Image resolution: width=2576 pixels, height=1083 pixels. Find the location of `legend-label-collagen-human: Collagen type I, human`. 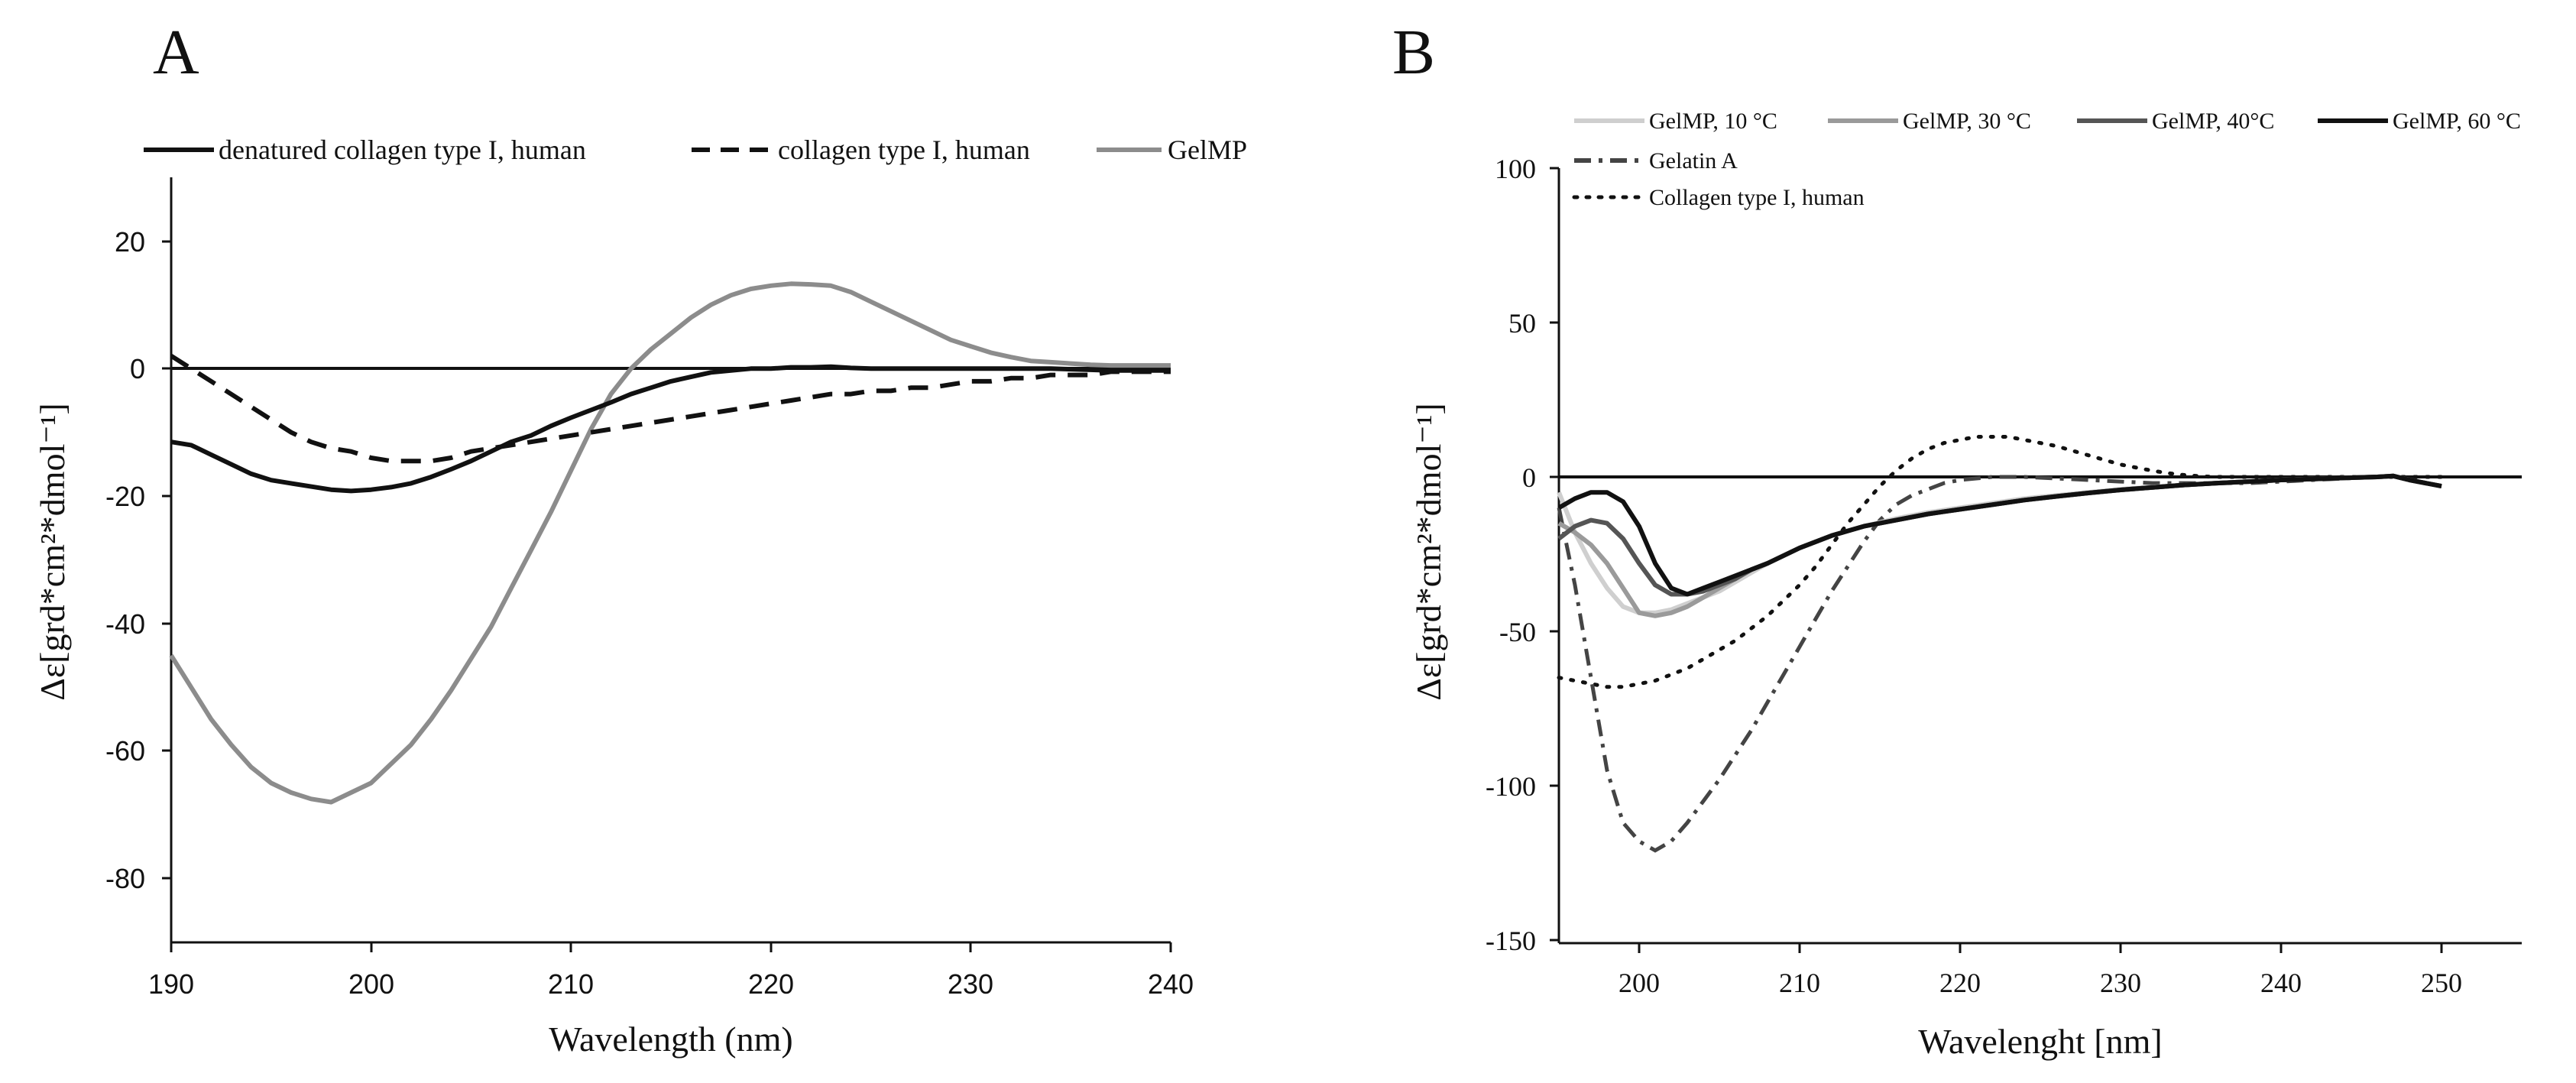

legend-label-collagen-human: Collagen type I, human is located at coordinates (1757, 197).